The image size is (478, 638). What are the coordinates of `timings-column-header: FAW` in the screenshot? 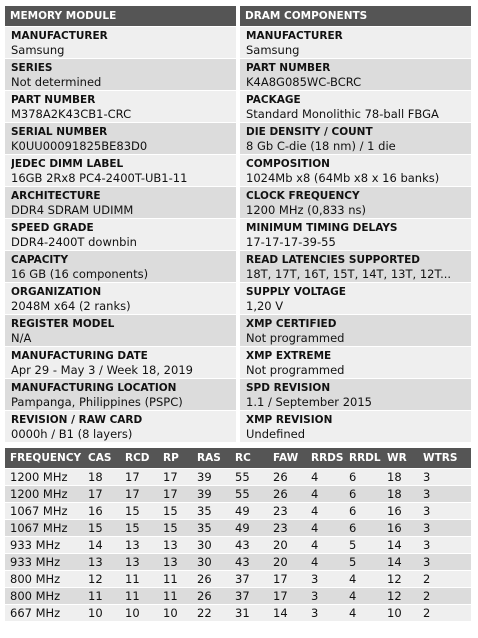 It's located at (287, 458).